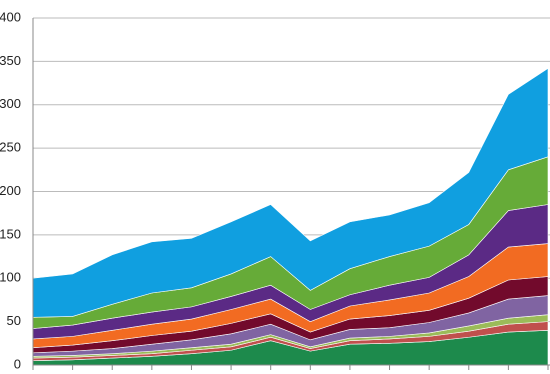 This screenshot has width=550, height=374. I want to click on y-tick-label: 0, so click(17, 363).